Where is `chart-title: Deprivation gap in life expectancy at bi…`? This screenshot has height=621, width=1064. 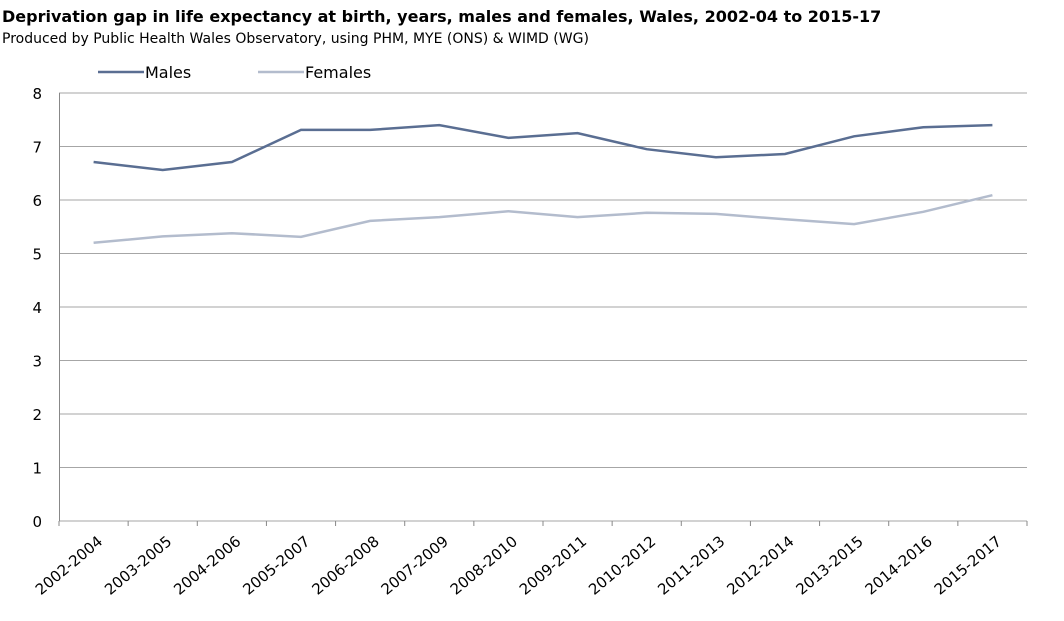 chart-title: Deprivation gap in life expectancy at bi… is located at coordinates (441, 16).